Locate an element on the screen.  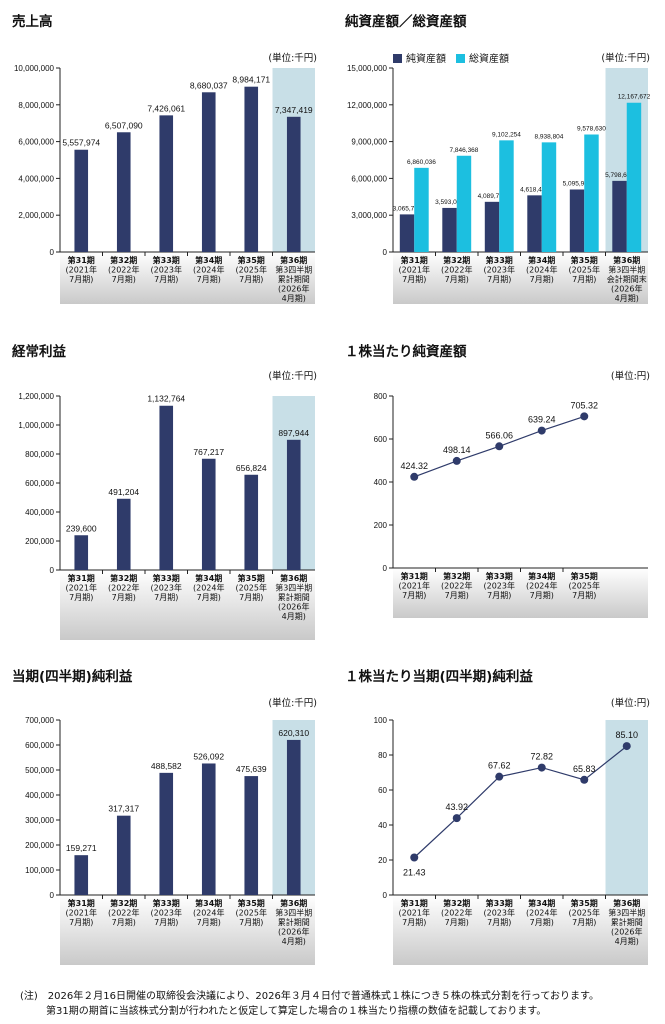
chart-title: 当期(四半期)純利益 is located at coordinates (72, 677).